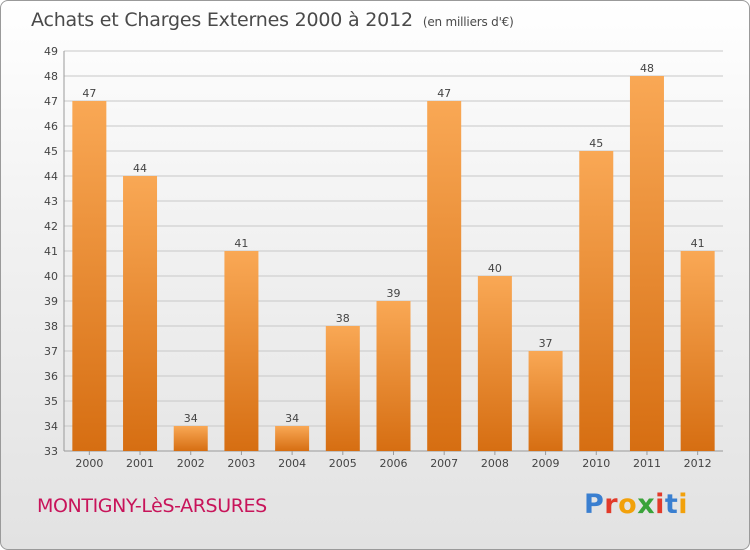  I want to click on y-tick-label: 38, so click(51, 326).